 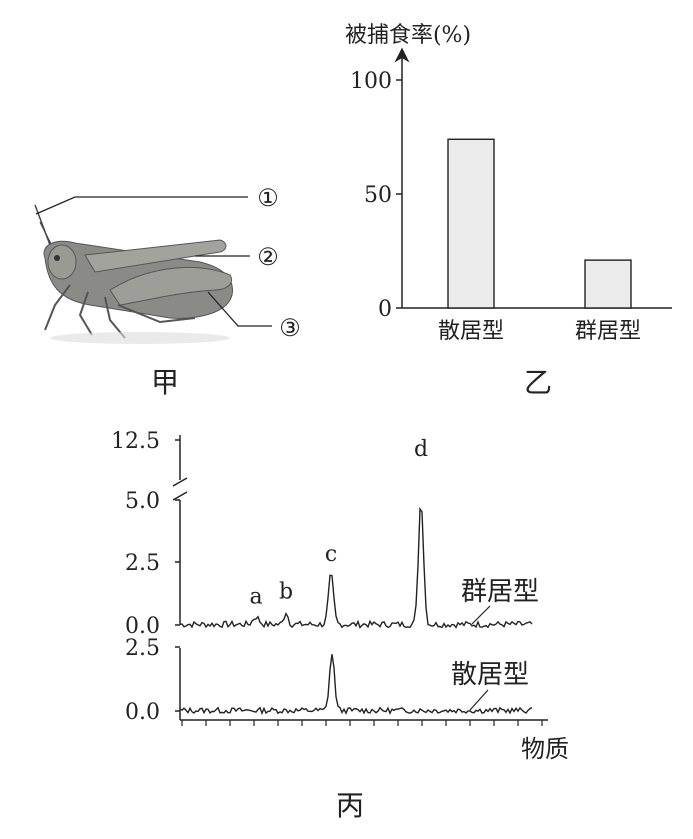 What do you see at coordinates (268, 198) in the screenshot?
I see `callout-1: ①` at bounding box center [268, 198].